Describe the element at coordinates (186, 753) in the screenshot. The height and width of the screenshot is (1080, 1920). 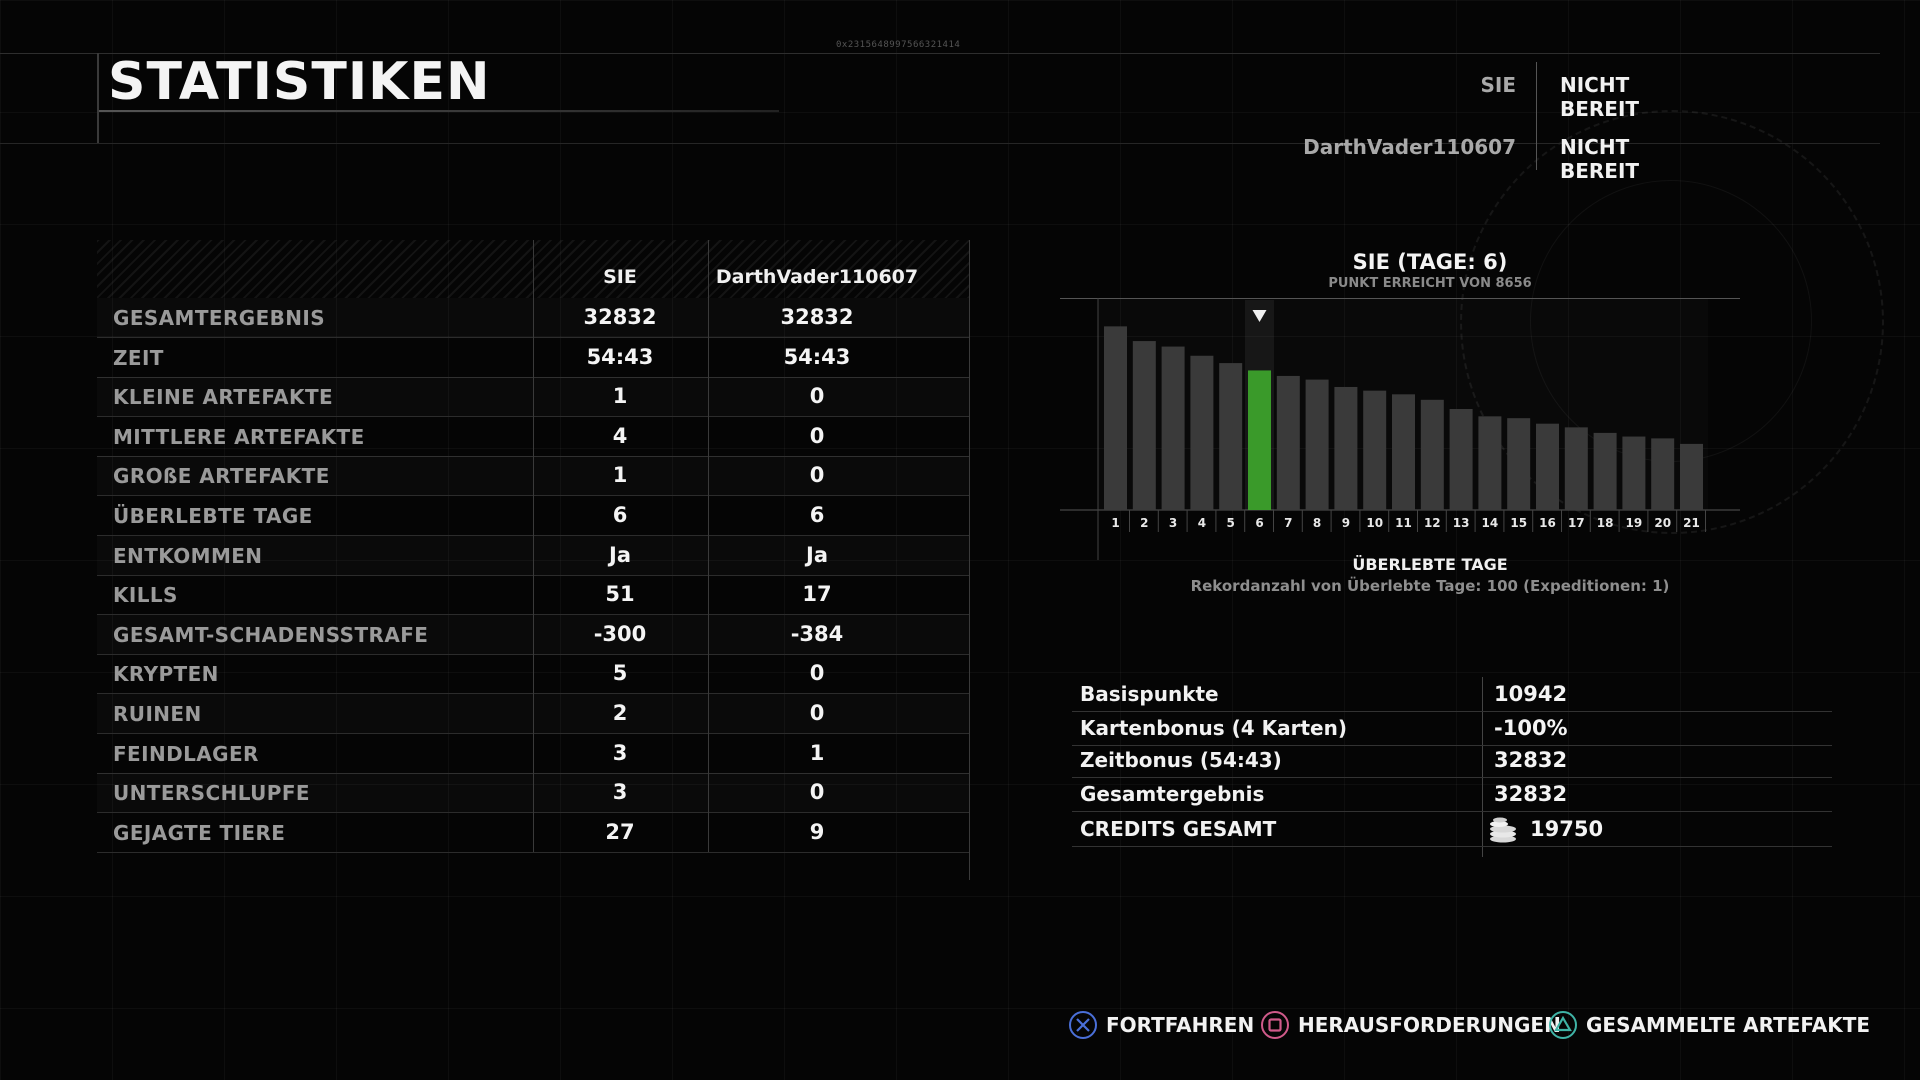
I see `stat-label: FEINDLAGER` at that location.